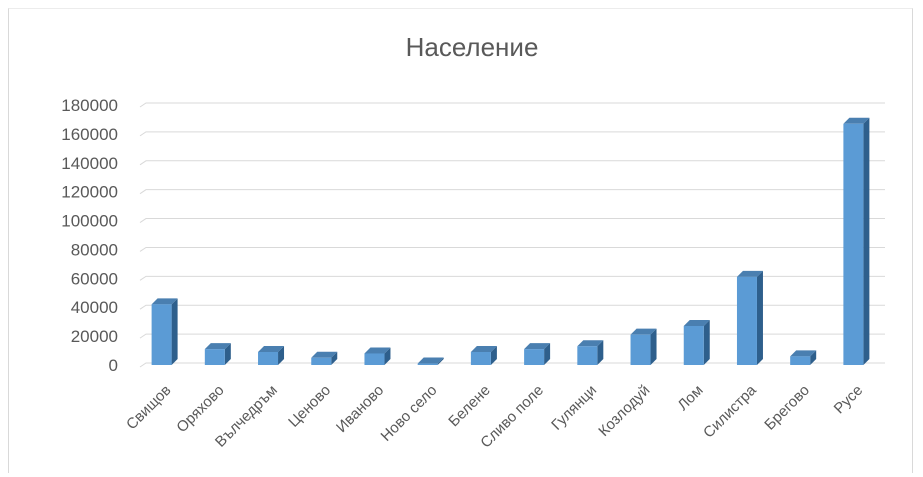 The image size is (923, 477). Describe the element at coordinates (409, 413) in the screenshot. I see `x-tick-label: Ново село` at that location.